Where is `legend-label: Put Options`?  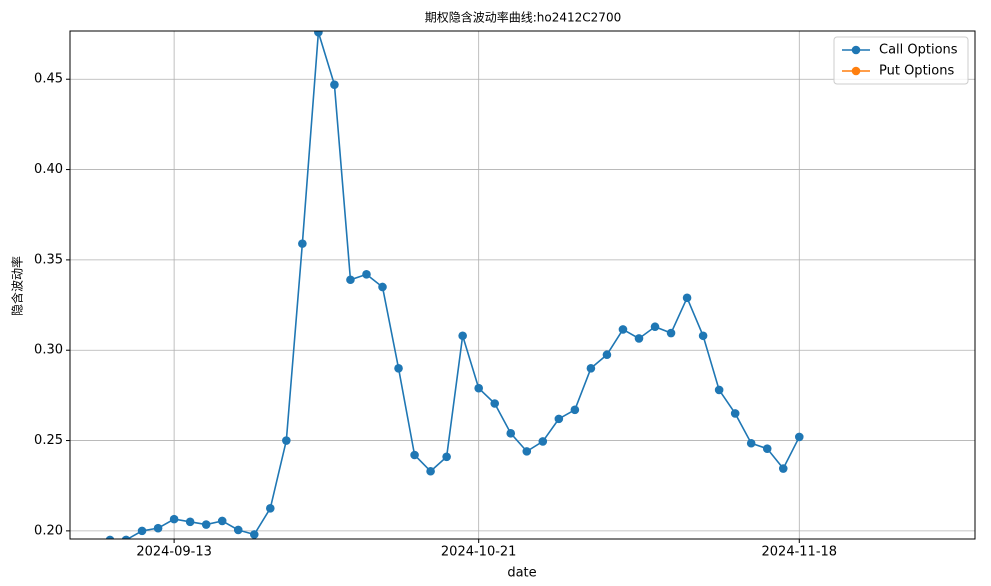 legend-label: Put Options is located at coordinates (916, 71).